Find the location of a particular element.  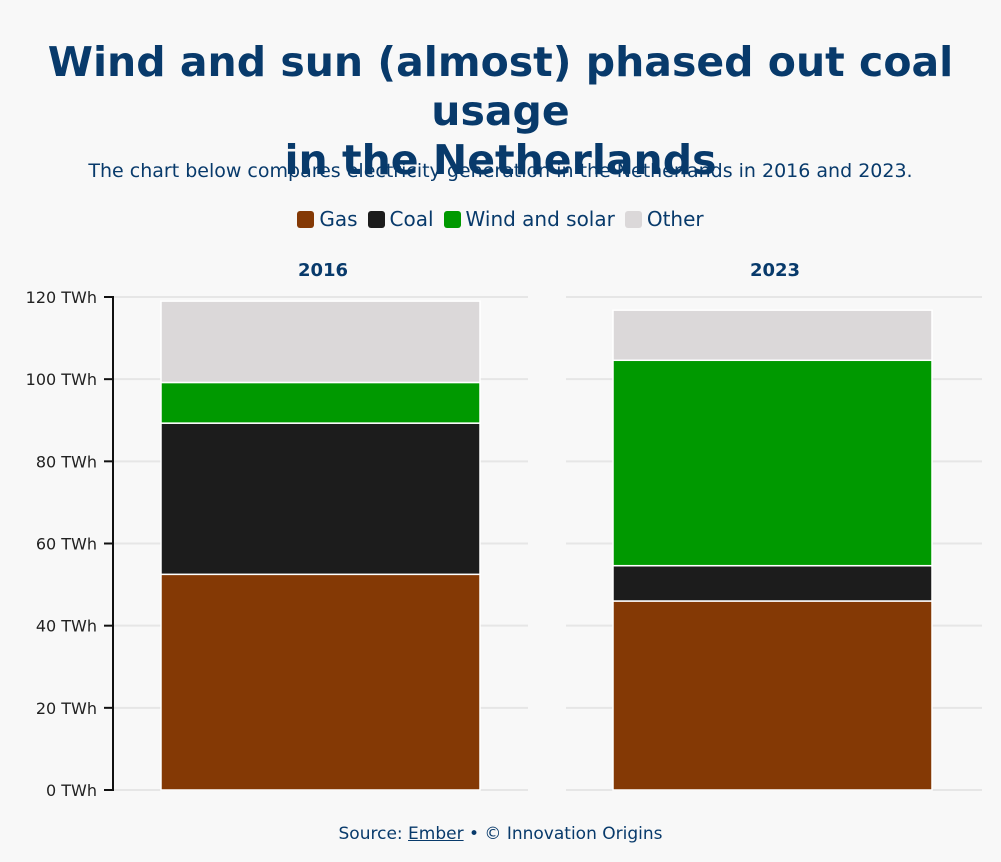

legend-swatch-wind-solar is located at coordinates (452, 219).